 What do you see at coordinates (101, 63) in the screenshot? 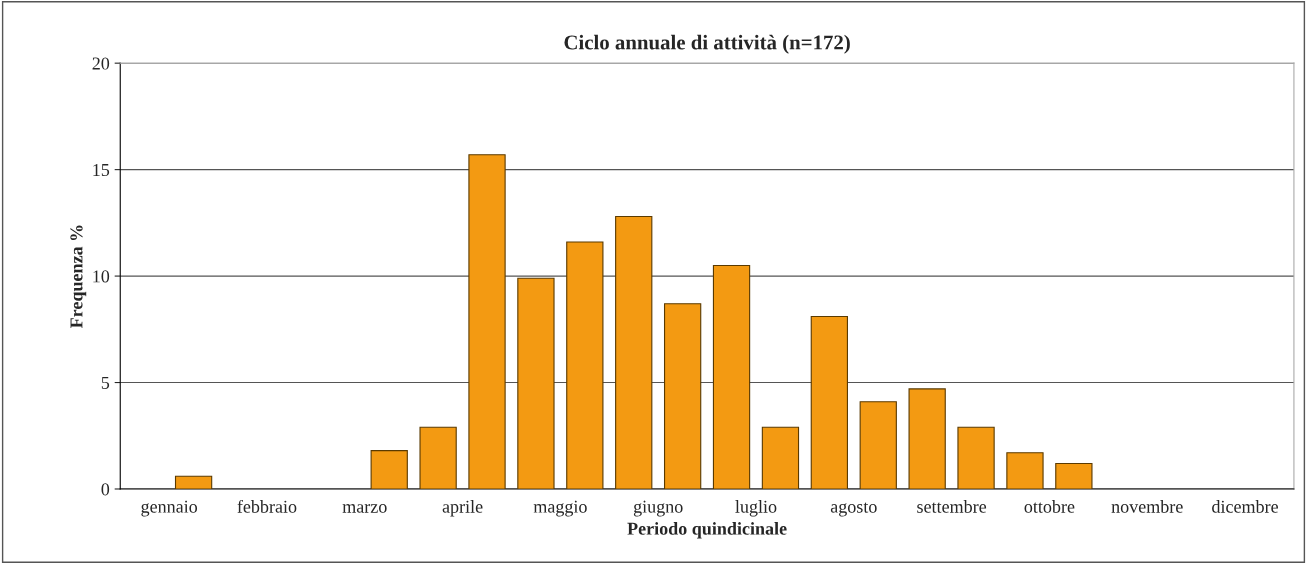
I see `y-tick-label: 20` at bounding box center [101, 63].